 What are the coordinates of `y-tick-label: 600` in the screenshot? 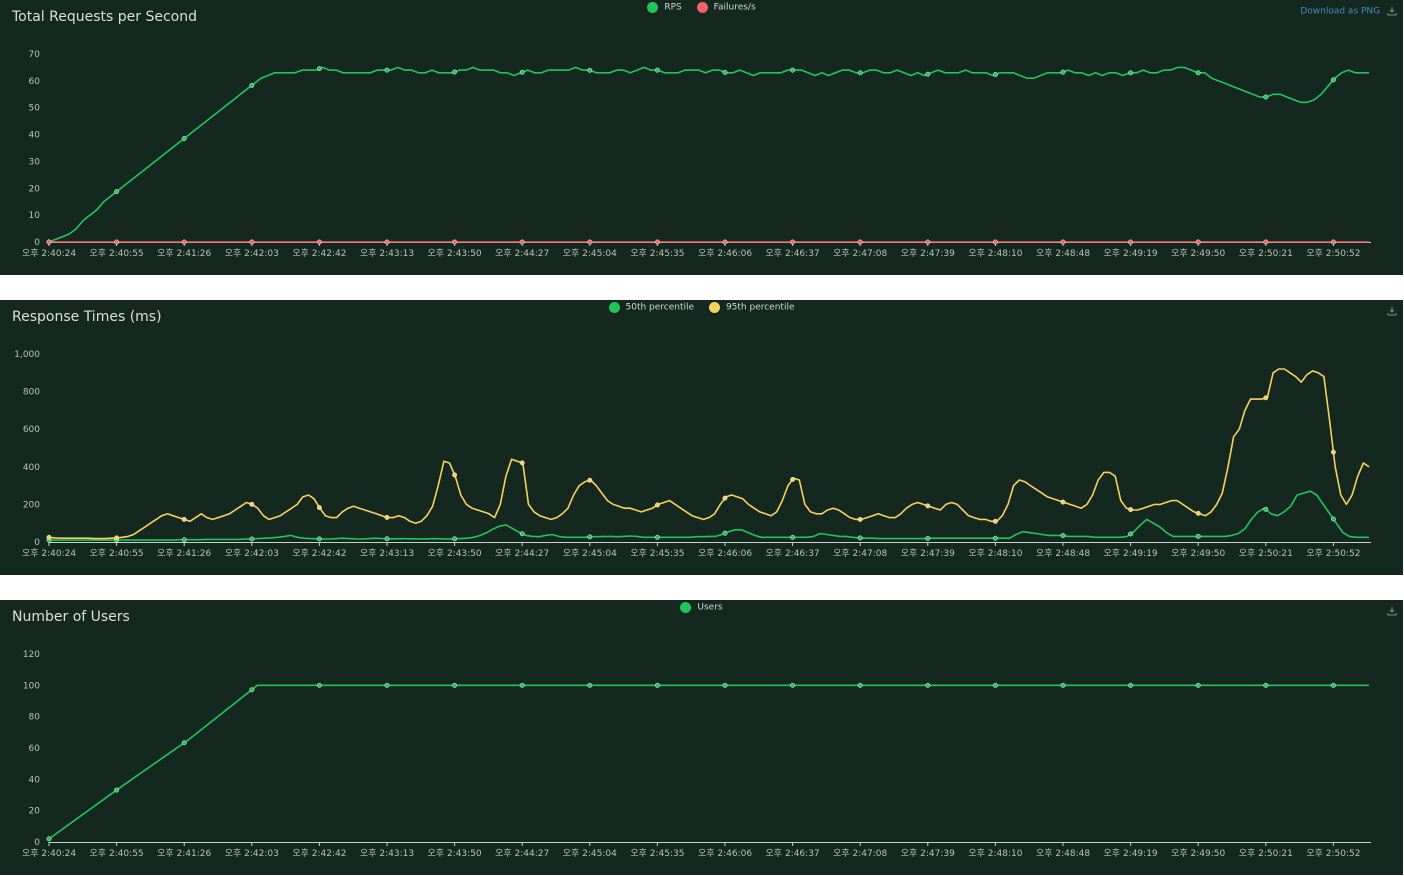 It's located at (31, 430).